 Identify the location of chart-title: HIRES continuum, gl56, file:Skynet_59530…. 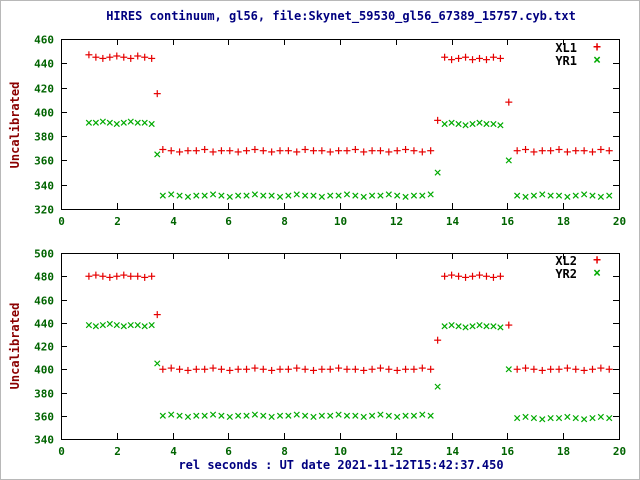
(341, 16).